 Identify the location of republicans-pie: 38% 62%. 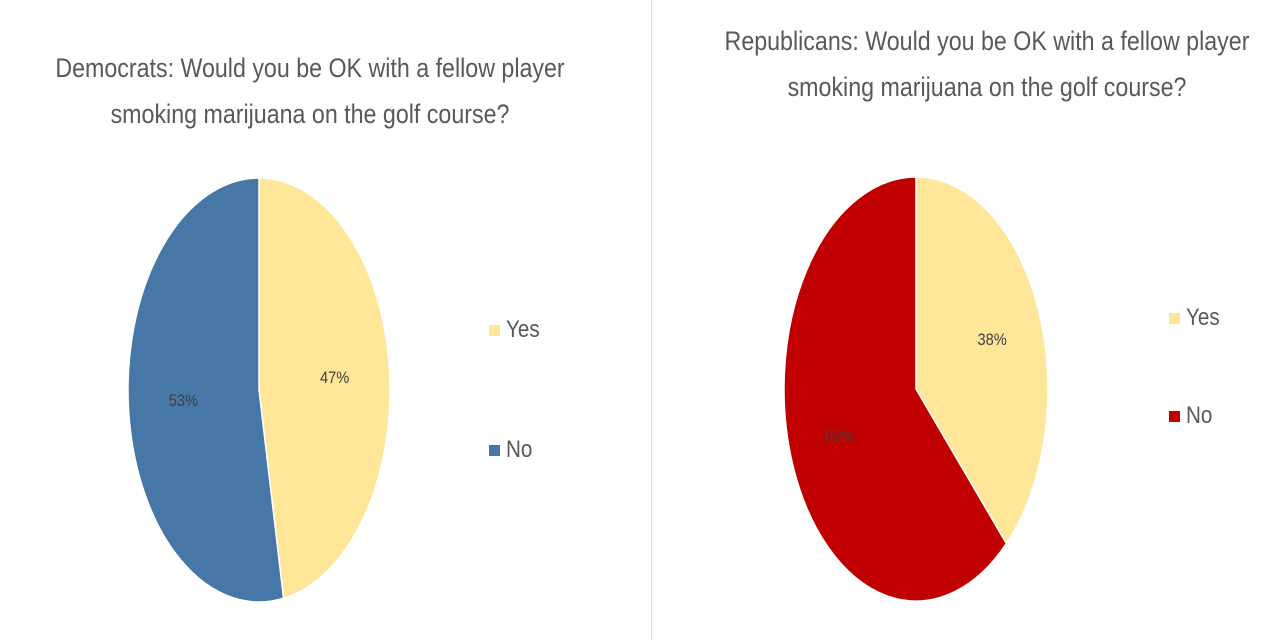
(916, 389).